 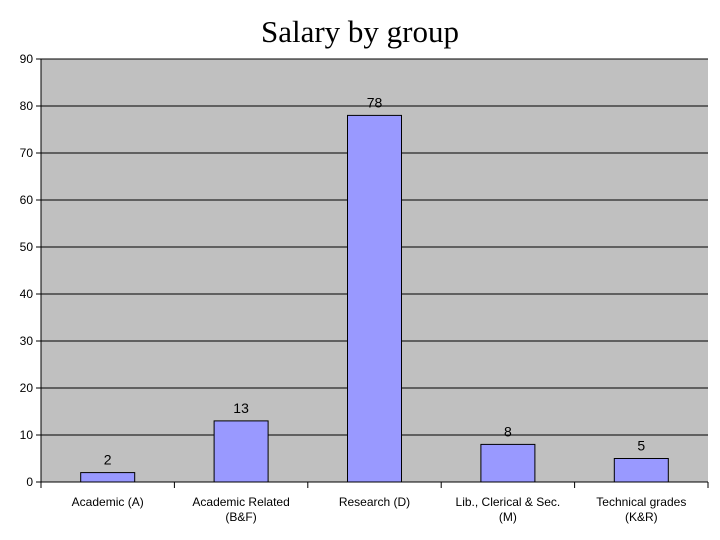 I want to click on x-category-line: Academic Related, so click(x=240, y=502).